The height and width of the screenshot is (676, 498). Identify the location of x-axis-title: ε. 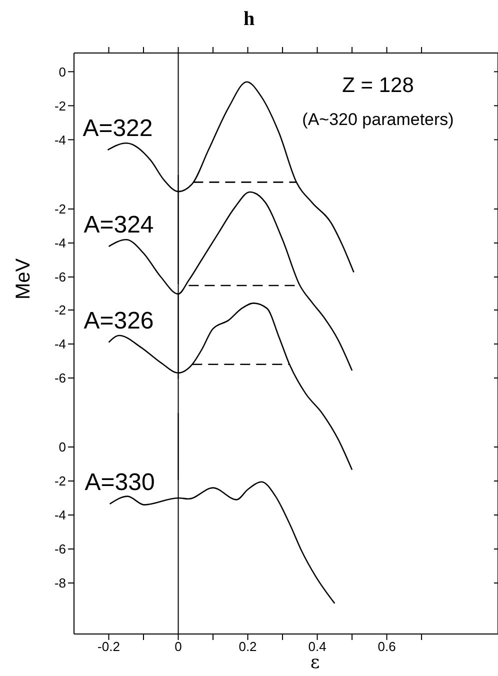
(315, 662).